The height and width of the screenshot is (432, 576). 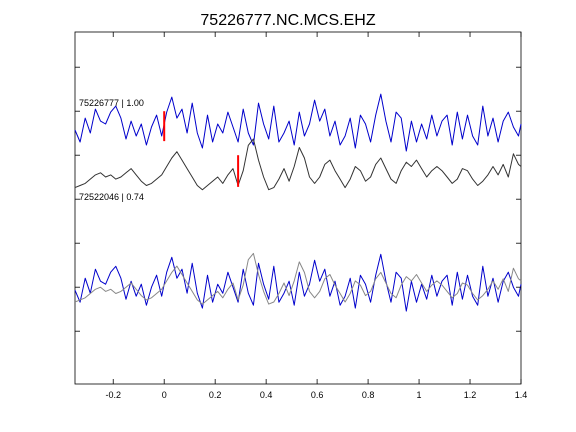 I want to click on chart-title: 75226777.NC.MCS.EHZ, so click(x=287, y=20).